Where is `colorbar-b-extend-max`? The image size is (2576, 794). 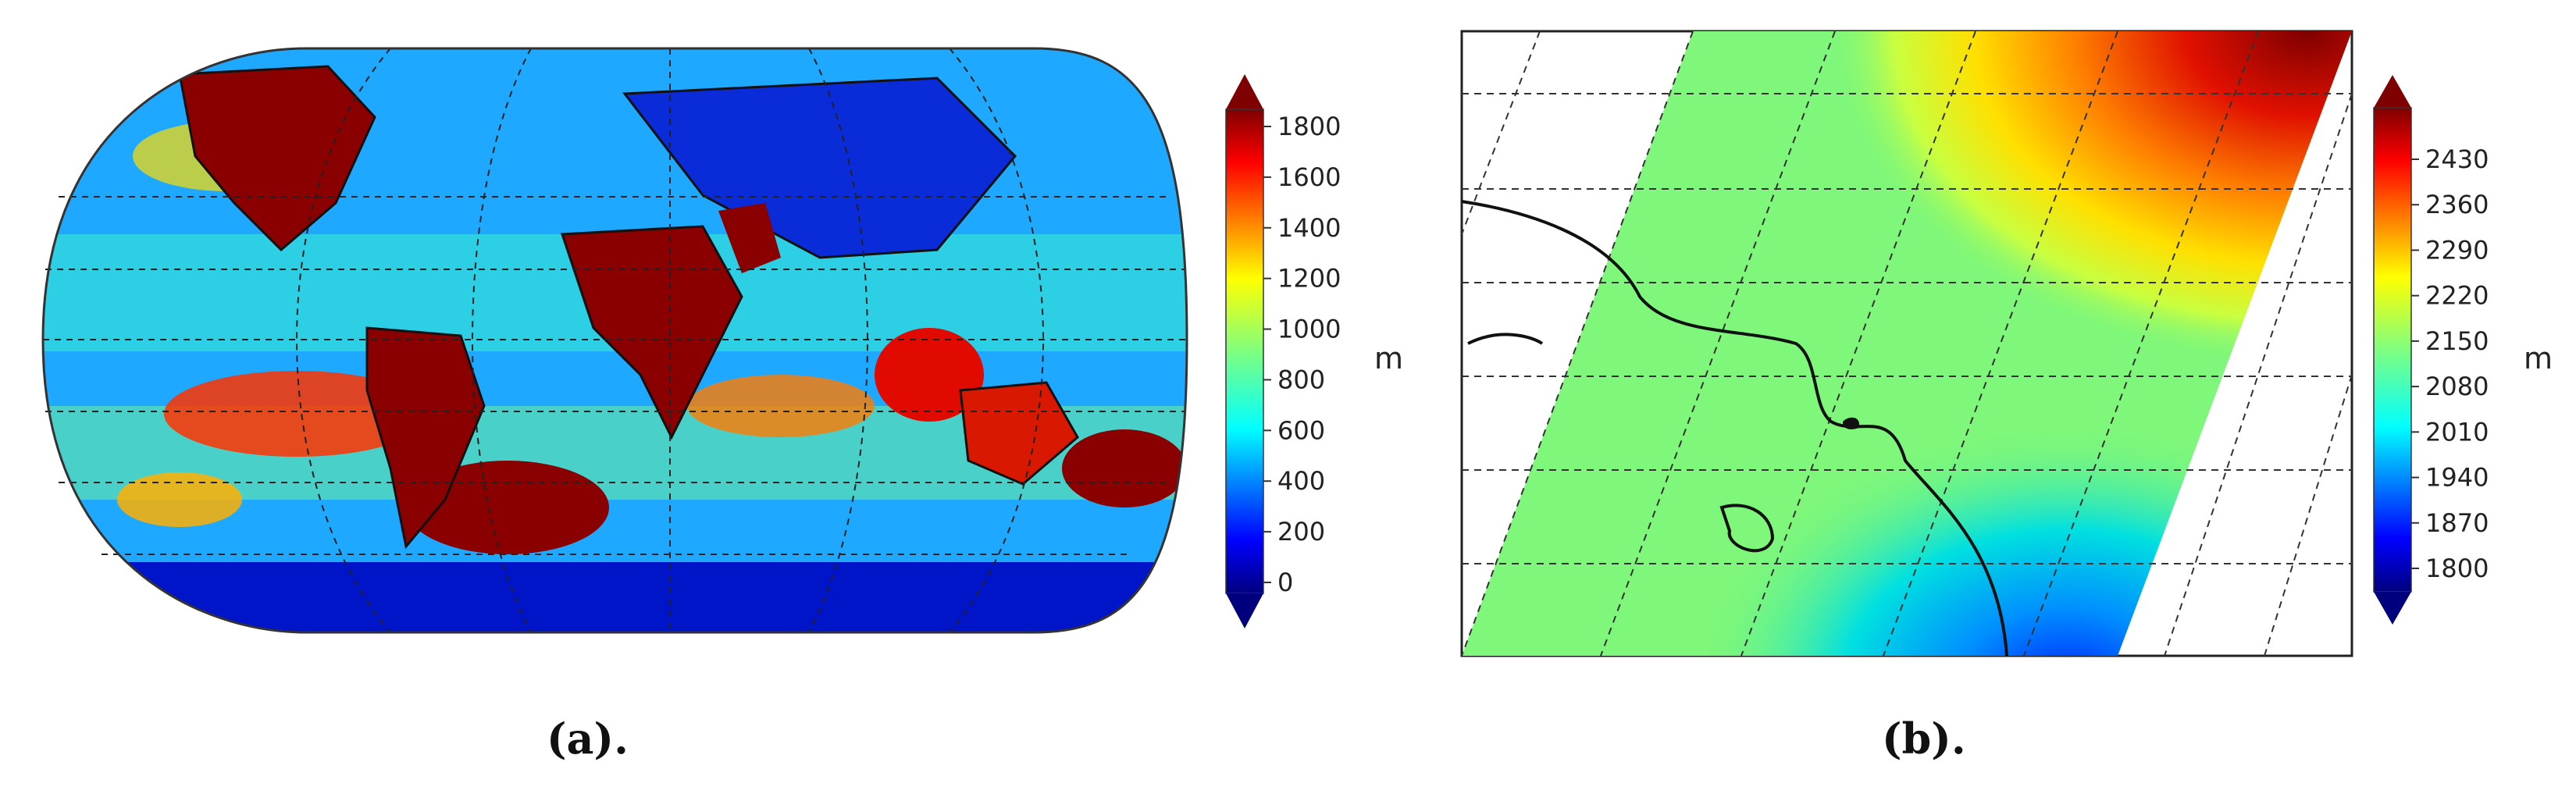 colorbar-b-extend-max is located at coordinates (2392, 92).